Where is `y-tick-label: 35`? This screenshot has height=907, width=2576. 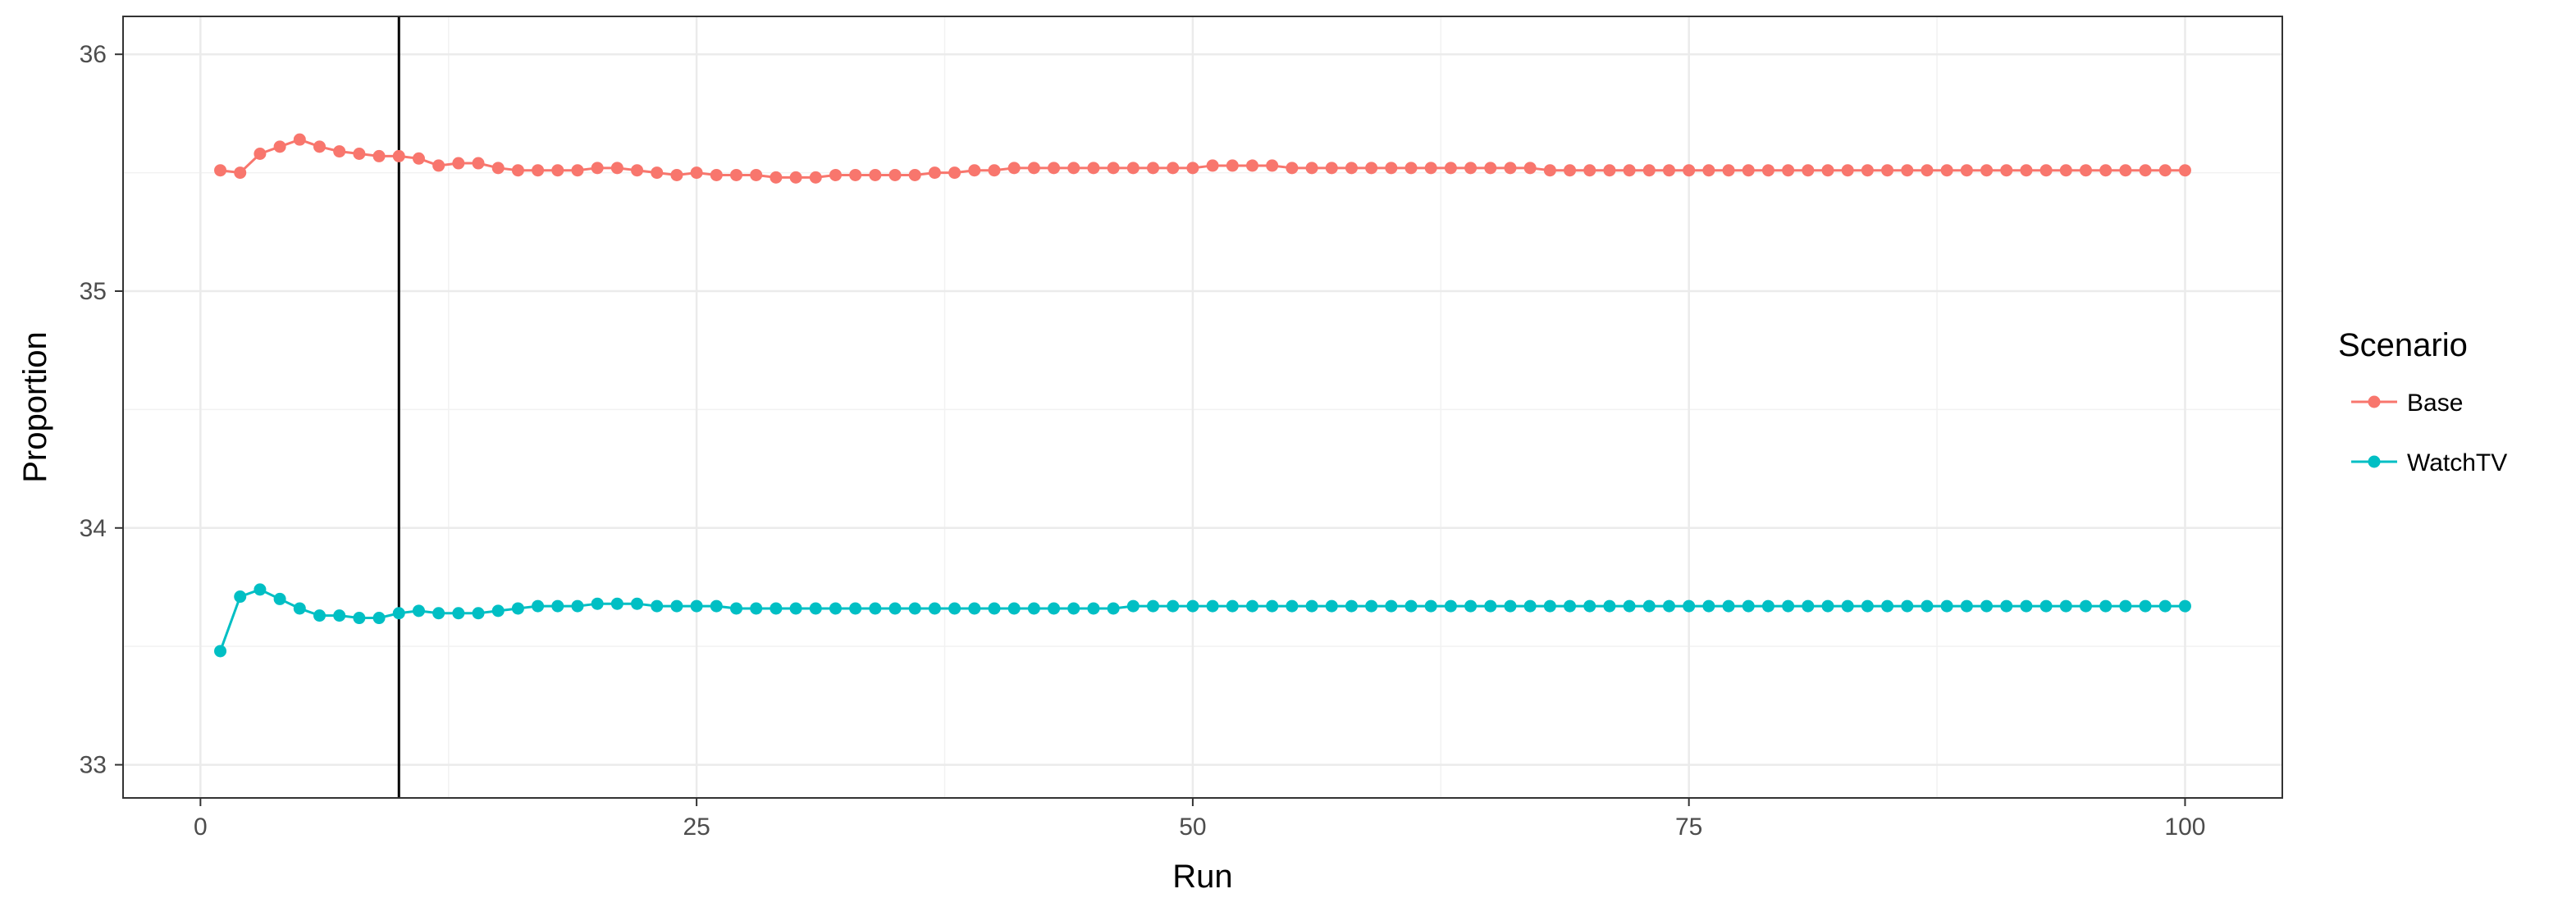 y-tick-label: 35 is located at coordinates (94, 291).